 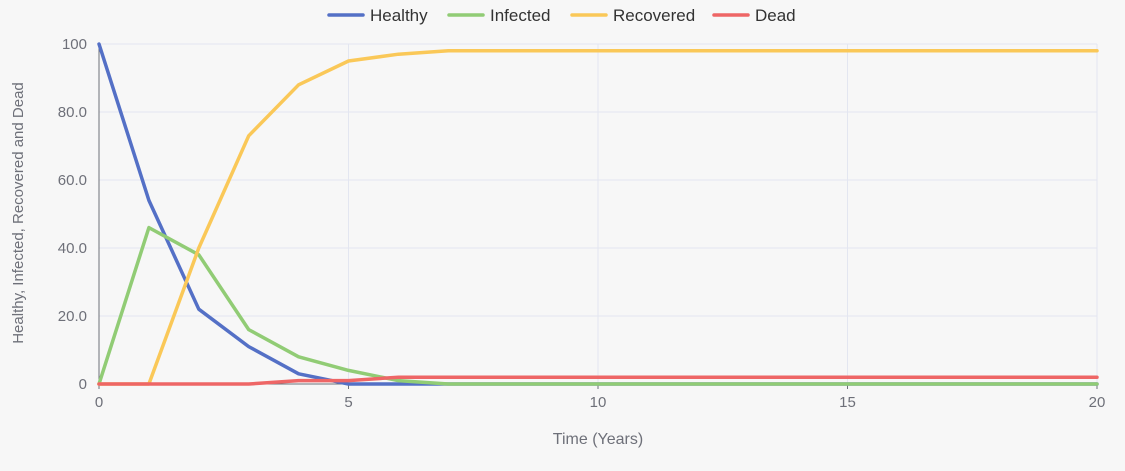 What do you see at coordinates (754, 15) in the screenshot?
I see `legend-item-dead: Dead` at bounding box center [754, 15].